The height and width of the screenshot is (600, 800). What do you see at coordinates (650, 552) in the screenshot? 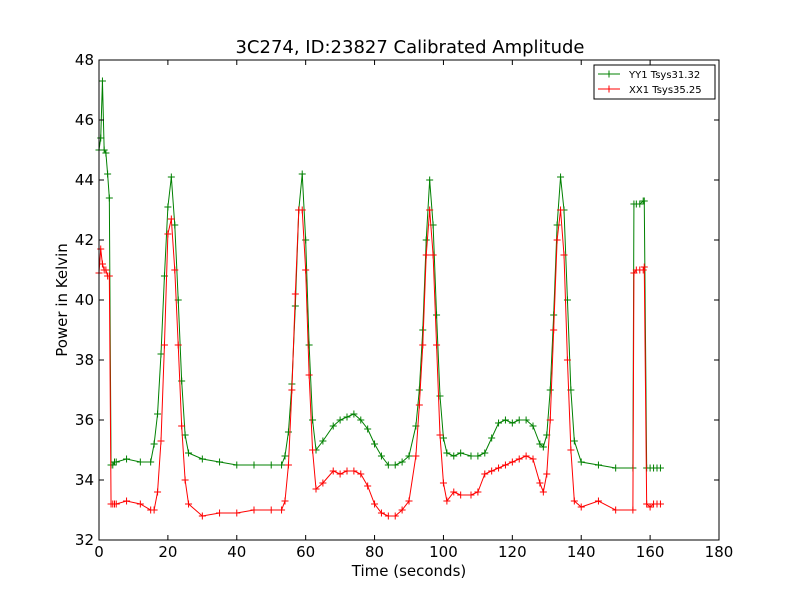
I see `x-tick-label: 160` at bounding box center [650, 552].